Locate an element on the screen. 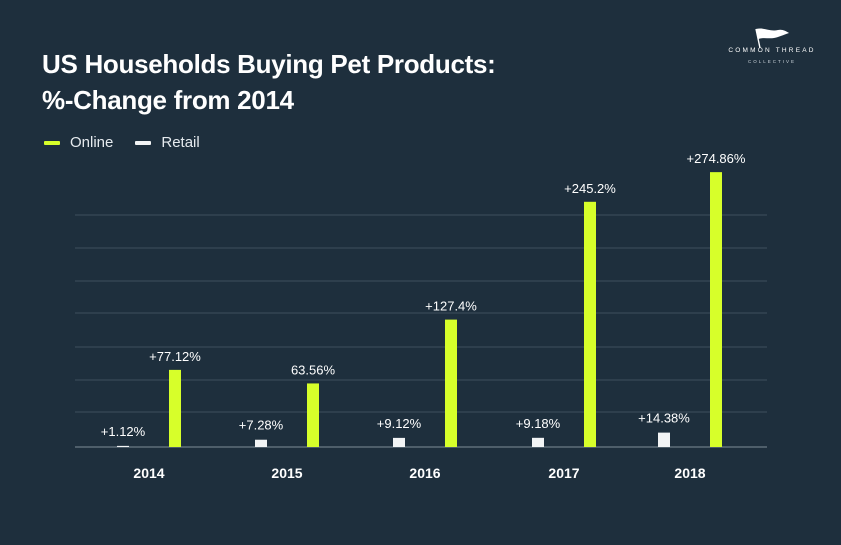 The image size is (841, 545). legend-label-online: Online is located at coordinates (92, 142).